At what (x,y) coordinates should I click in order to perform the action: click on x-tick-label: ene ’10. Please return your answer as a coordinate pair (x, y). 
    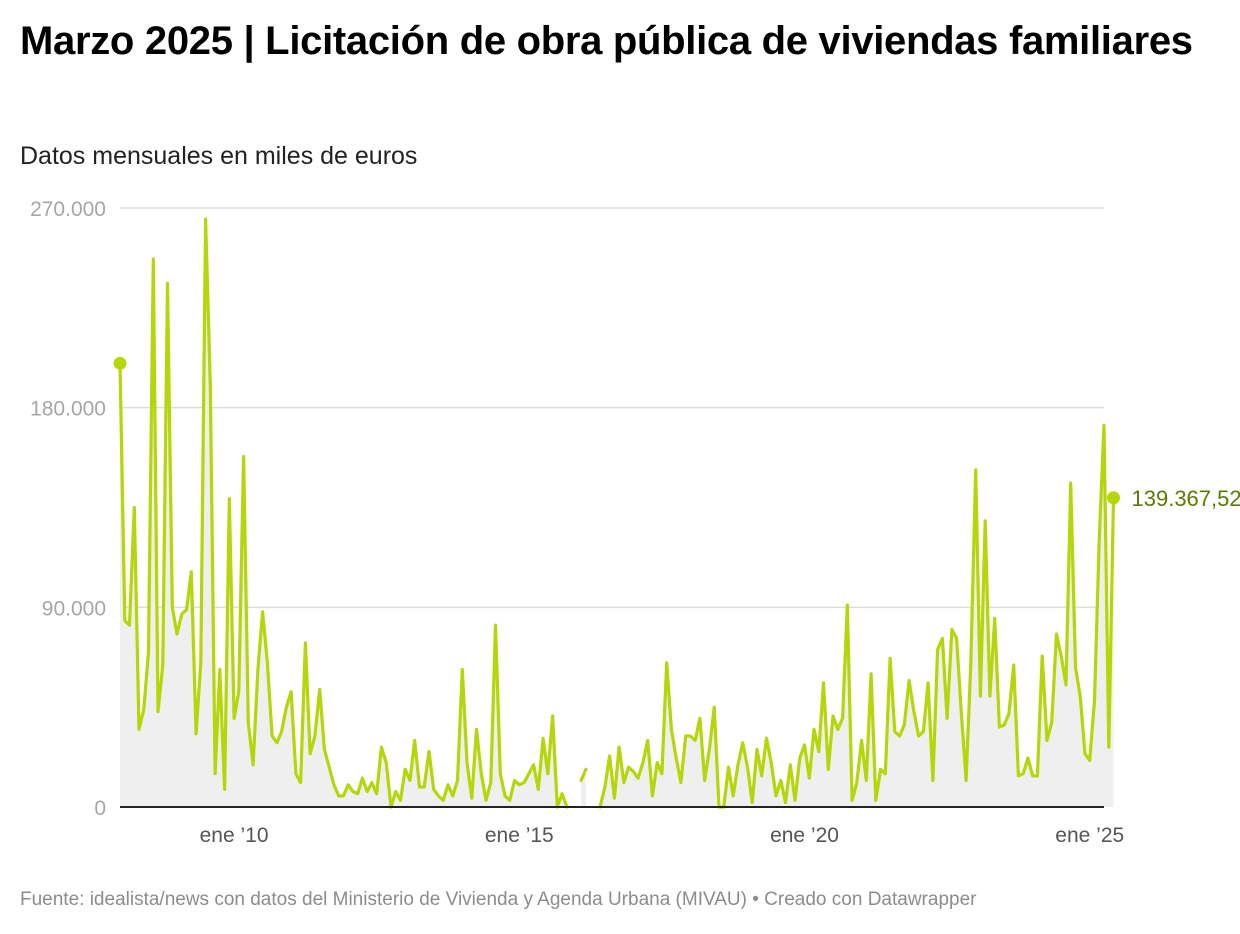
    Looking at the image, I should click on (234, 835).